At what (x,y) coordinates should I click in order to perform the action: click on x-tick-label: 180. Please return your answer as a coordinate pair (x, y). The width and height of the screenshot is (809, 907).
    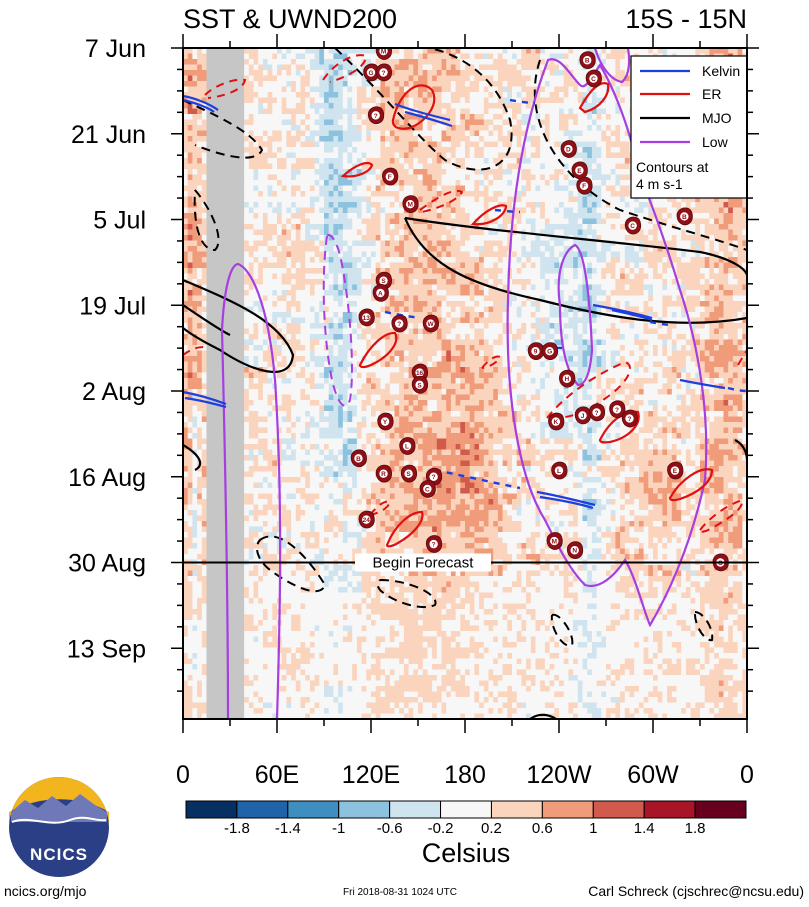
    Looking at the image, I should click on (465, 775).